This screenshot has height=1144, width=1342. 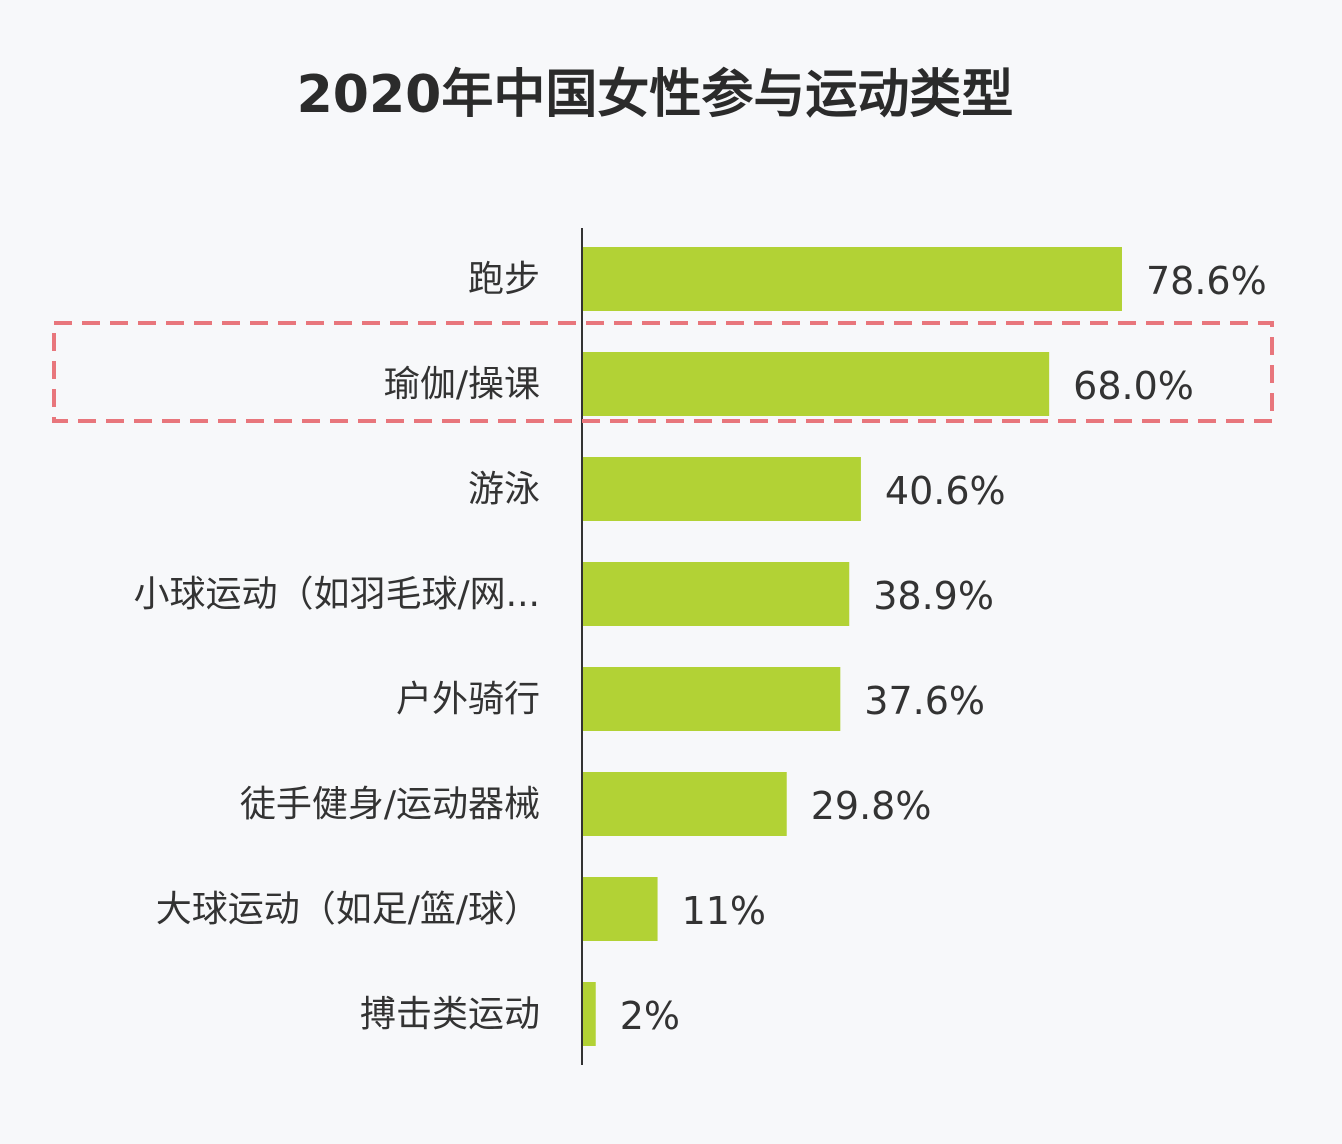 What do you see at coordinates (724, 911) in the screenshot?
I see `data-label: 11%` at bounding box center [724, 911].